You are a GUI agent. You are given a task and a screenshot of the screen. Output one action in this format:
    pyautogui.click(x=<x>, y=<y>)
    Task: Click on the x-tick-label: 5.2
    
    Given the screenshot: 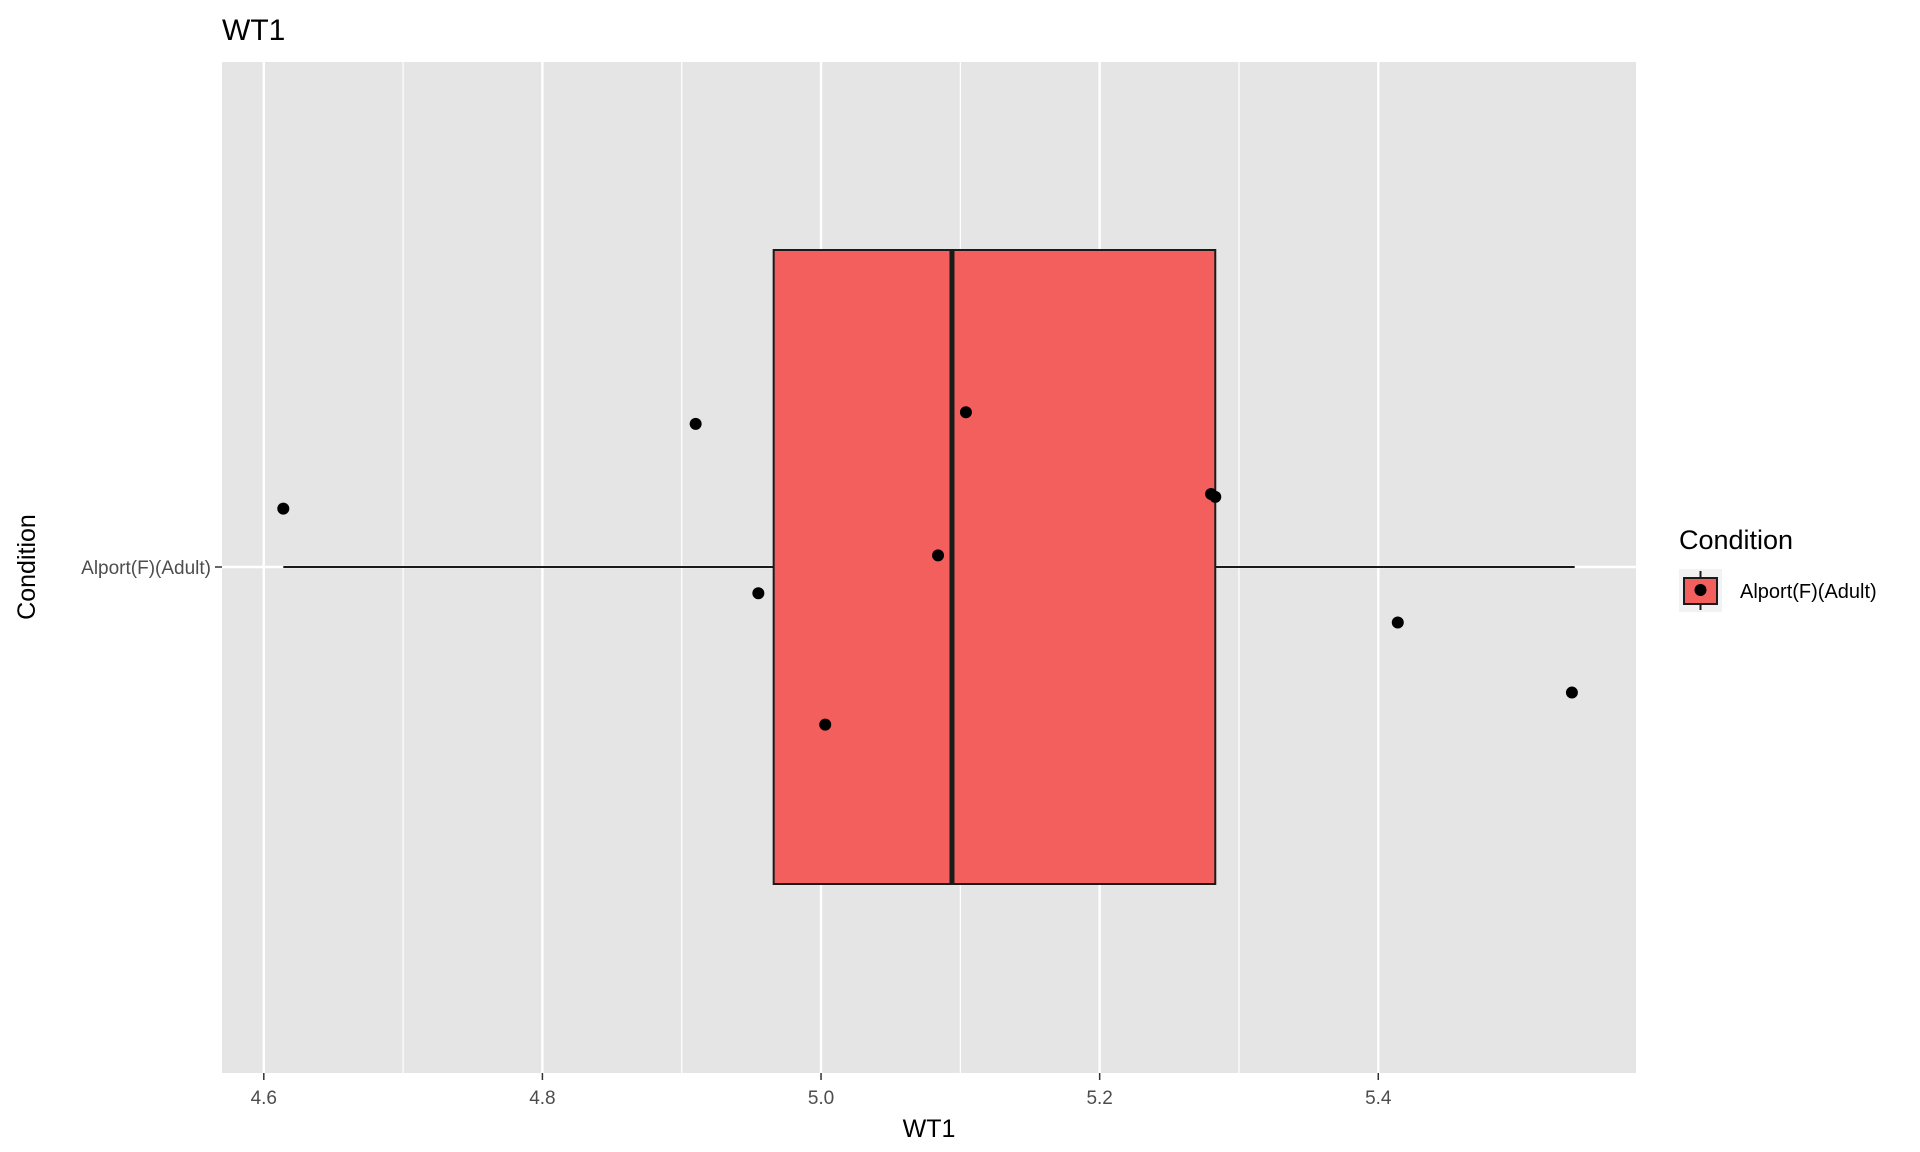 What is the action you would take?
    pyautogui.click(x=1099, y=1098)
    